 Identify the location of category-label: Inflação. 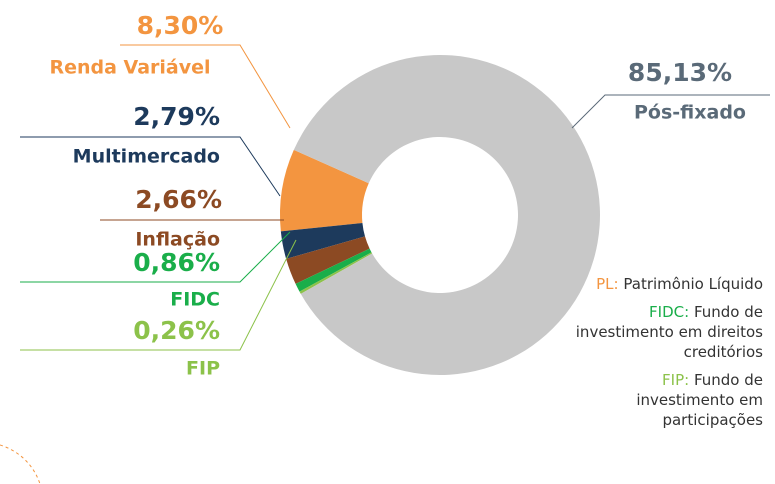
(177, 240).